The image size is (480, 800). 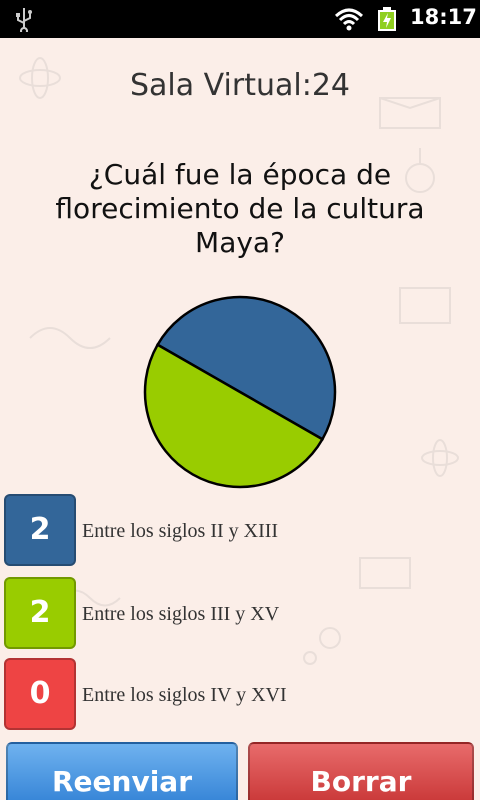 What do you see at coordinates (40, 530) in the screenshot?
I see `answer-count-1: 2` at bounding box center [40, 530].